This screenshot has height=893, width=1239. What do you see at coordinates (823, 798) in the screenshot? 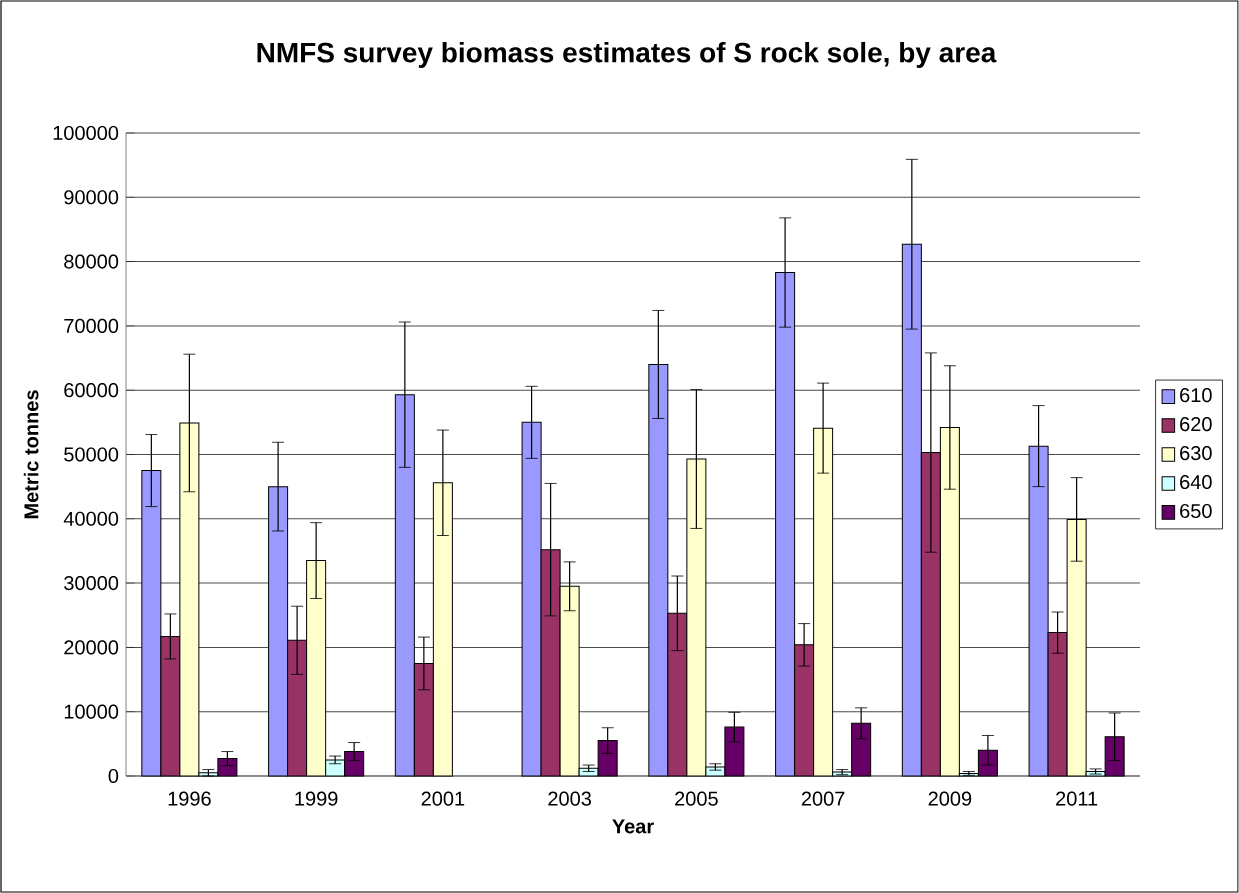
I see `x-tick-label: 2007` at bounding box center [823, 798].